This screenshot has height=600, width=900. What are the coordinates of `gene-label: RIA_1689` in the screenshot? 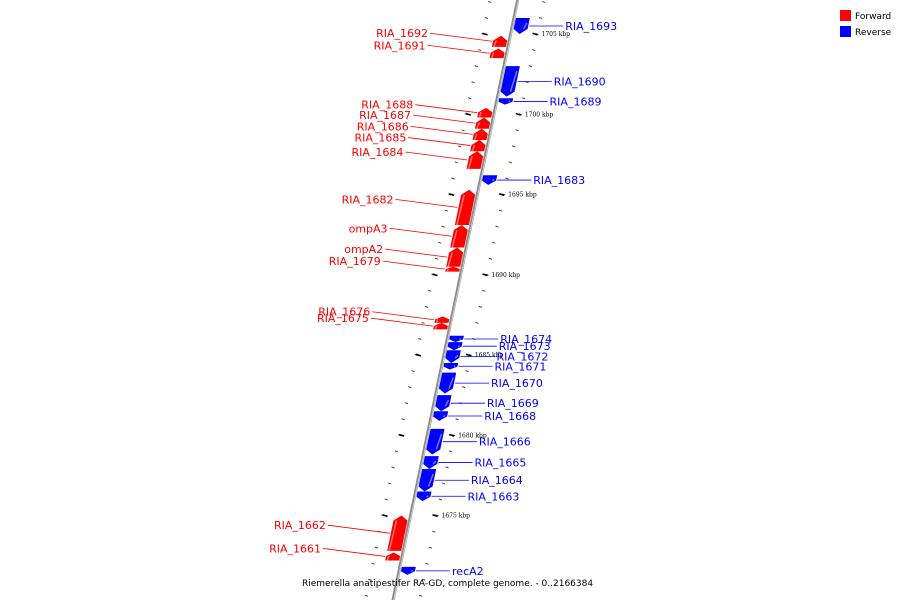 It's located at (576, 101).